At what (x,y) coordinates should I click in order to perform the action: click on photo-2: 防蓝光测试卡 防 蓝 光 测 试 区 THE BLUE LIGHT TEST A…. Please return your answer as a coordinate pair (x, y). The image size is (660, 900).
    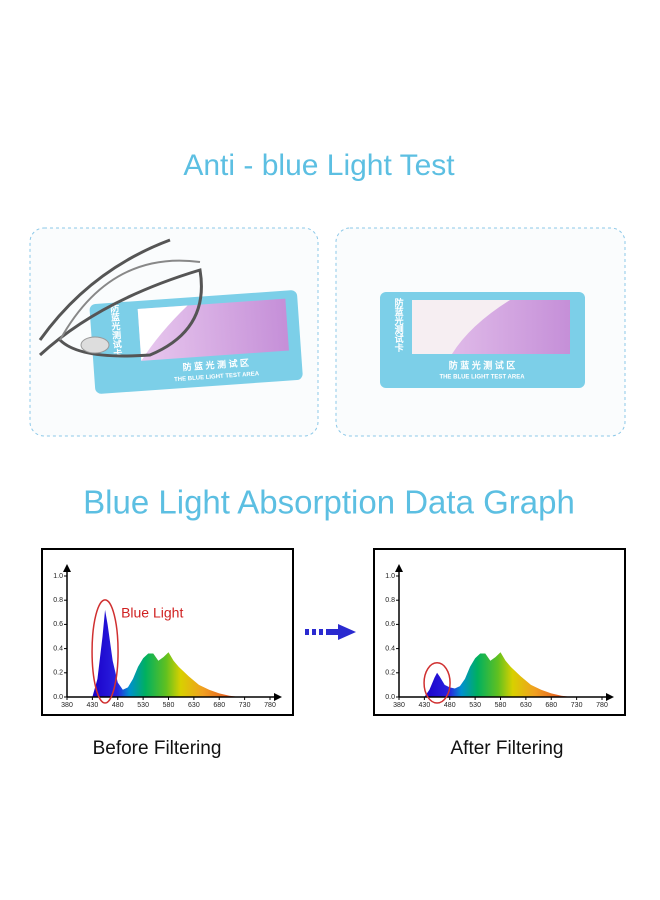
    Looking at the image, I should click on (480, 332).